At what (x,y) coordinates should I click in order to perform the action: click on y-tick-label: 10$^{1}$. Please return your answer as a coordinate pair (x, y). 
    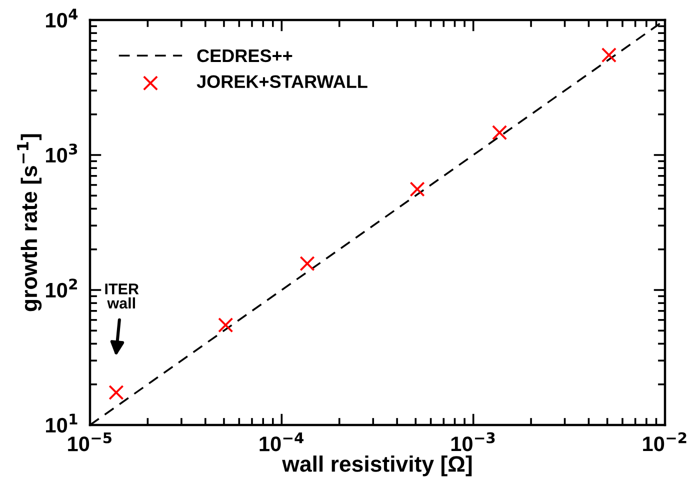
    Looking at the image, I should click on (62, 423).